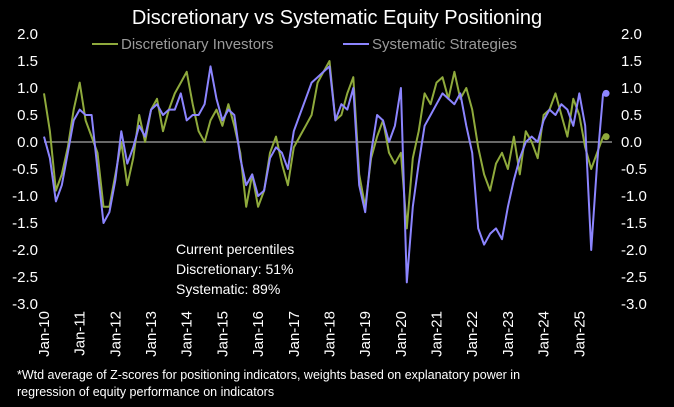 The width and height of the screenshot is (674, 407). What do you see at coordinates (579, 334) in the screenshot?
I see `x-tick-label: Jan-25` at bounding box center [579, 334].